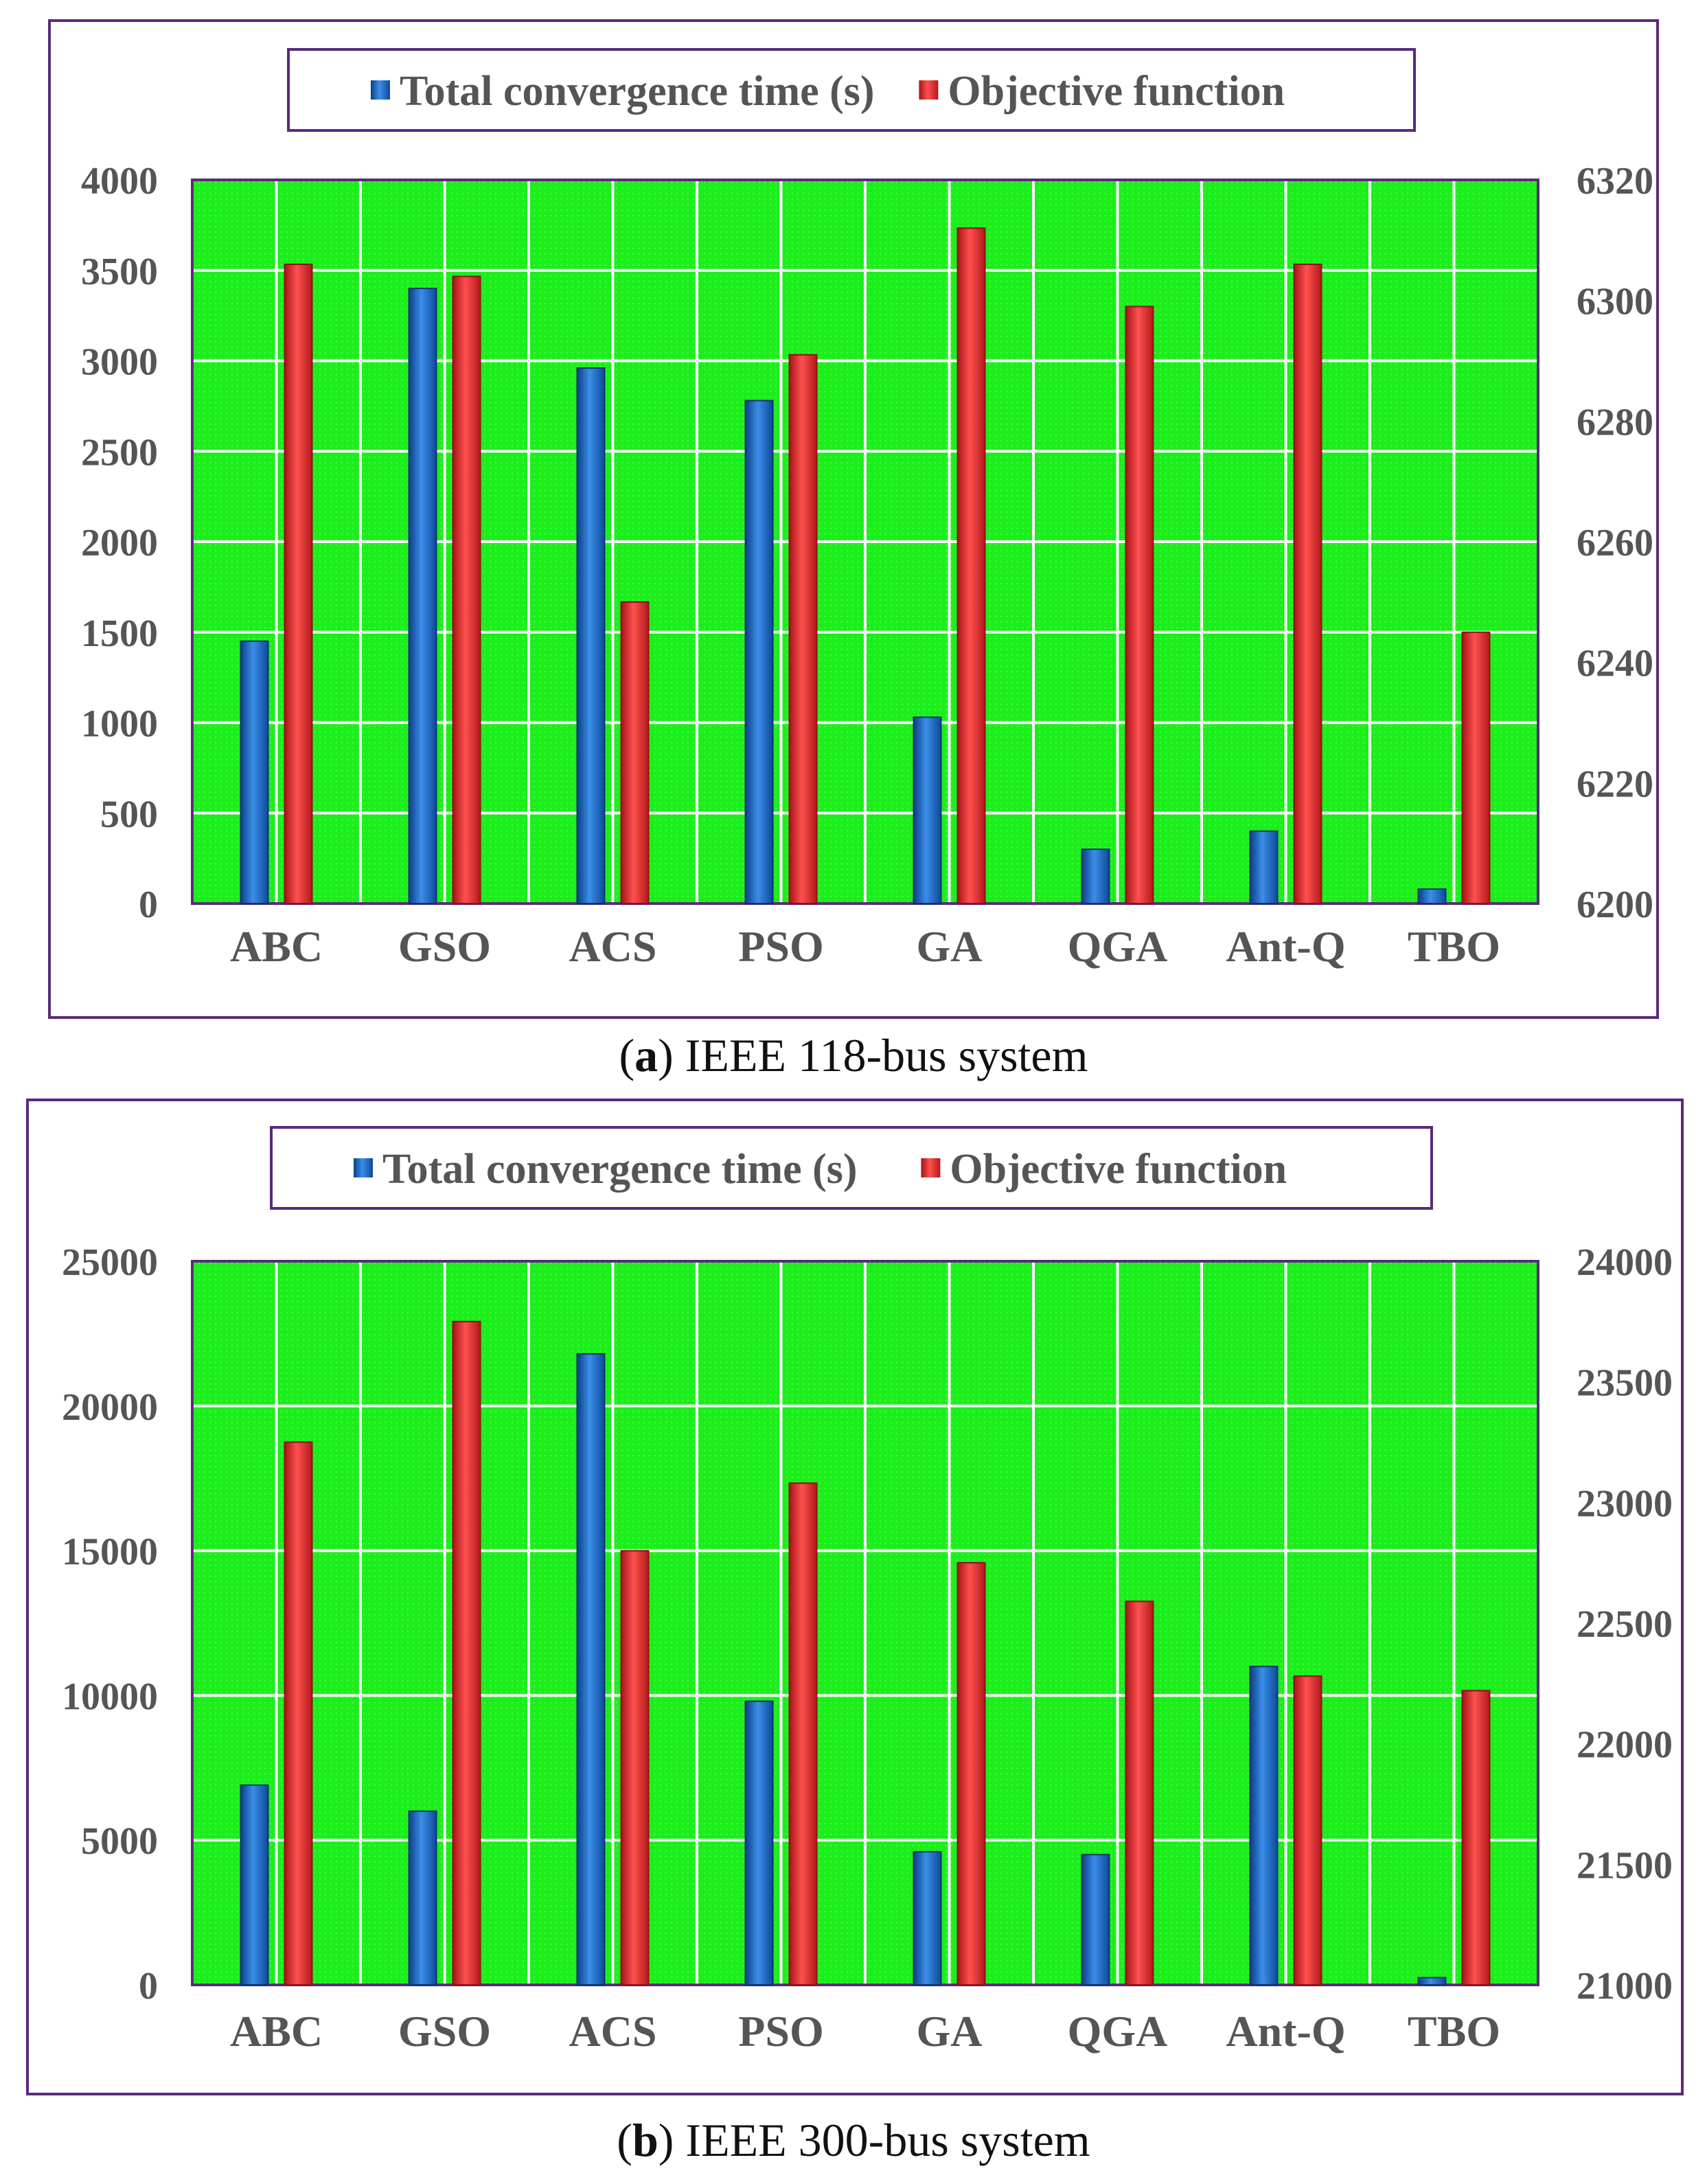 This screenshot has height=2184, width=1707. I want to click on right-axis-tick-label: 6240, so click(1615, 664).